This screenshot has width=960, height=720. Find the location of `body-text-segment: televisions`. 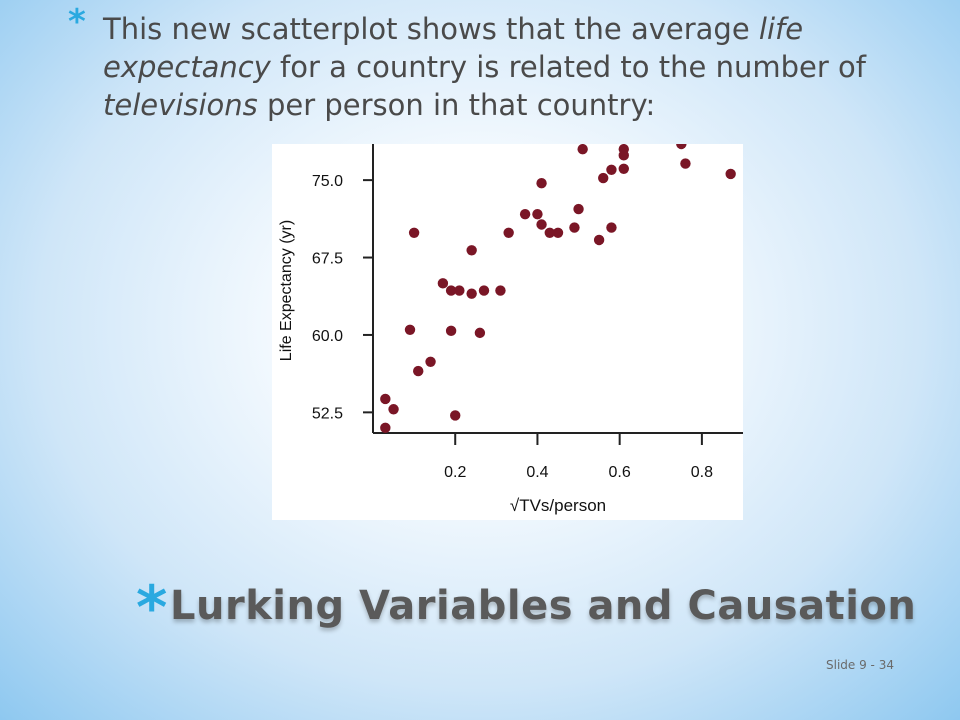

body-text-segment: televisions is located at coordinates (180, 105).